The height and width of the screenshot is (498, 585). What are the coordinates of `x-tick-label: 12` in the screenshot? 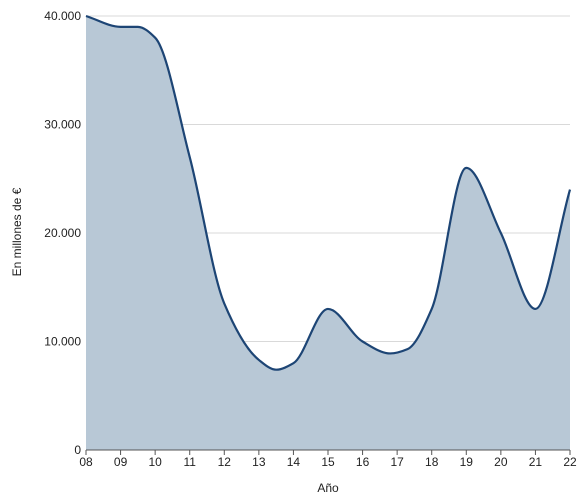 It's located at (225, 462).